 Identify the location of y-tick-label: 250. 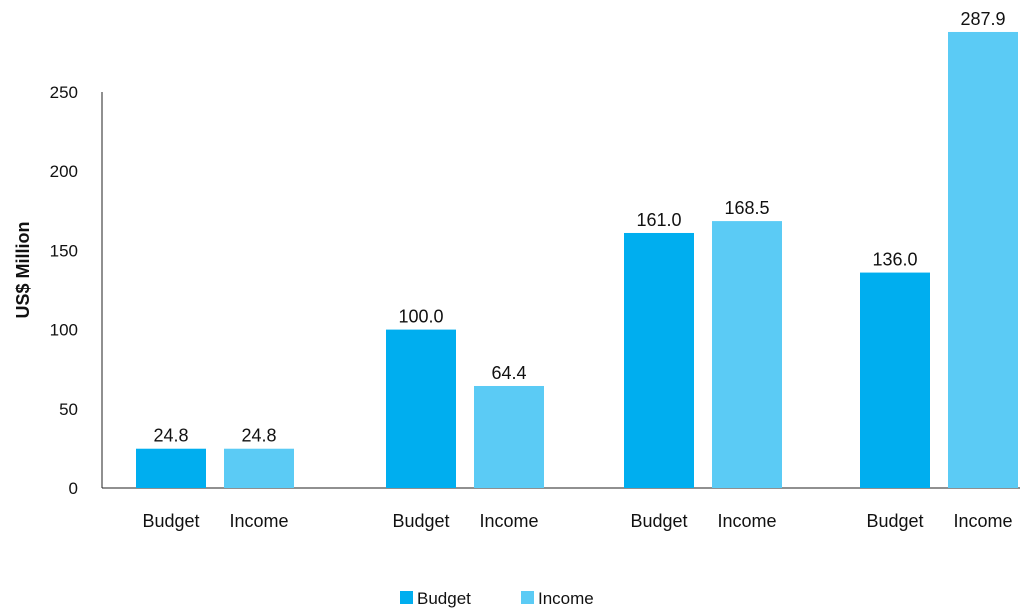
(64, 92).